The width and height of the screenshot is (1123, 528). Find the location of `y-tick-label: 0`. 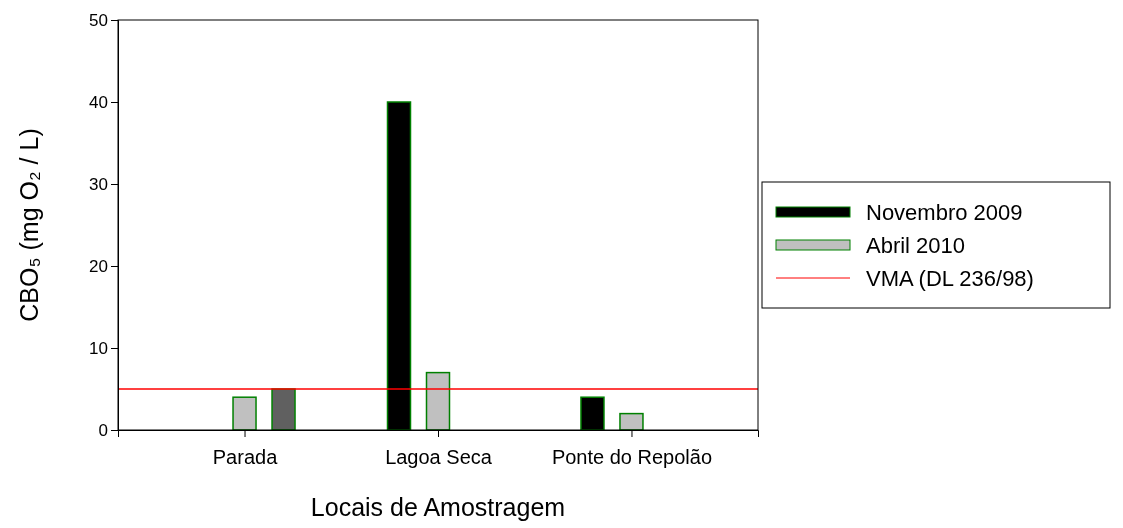

y-tick-label: 0 is located at coordinates (103, 430).